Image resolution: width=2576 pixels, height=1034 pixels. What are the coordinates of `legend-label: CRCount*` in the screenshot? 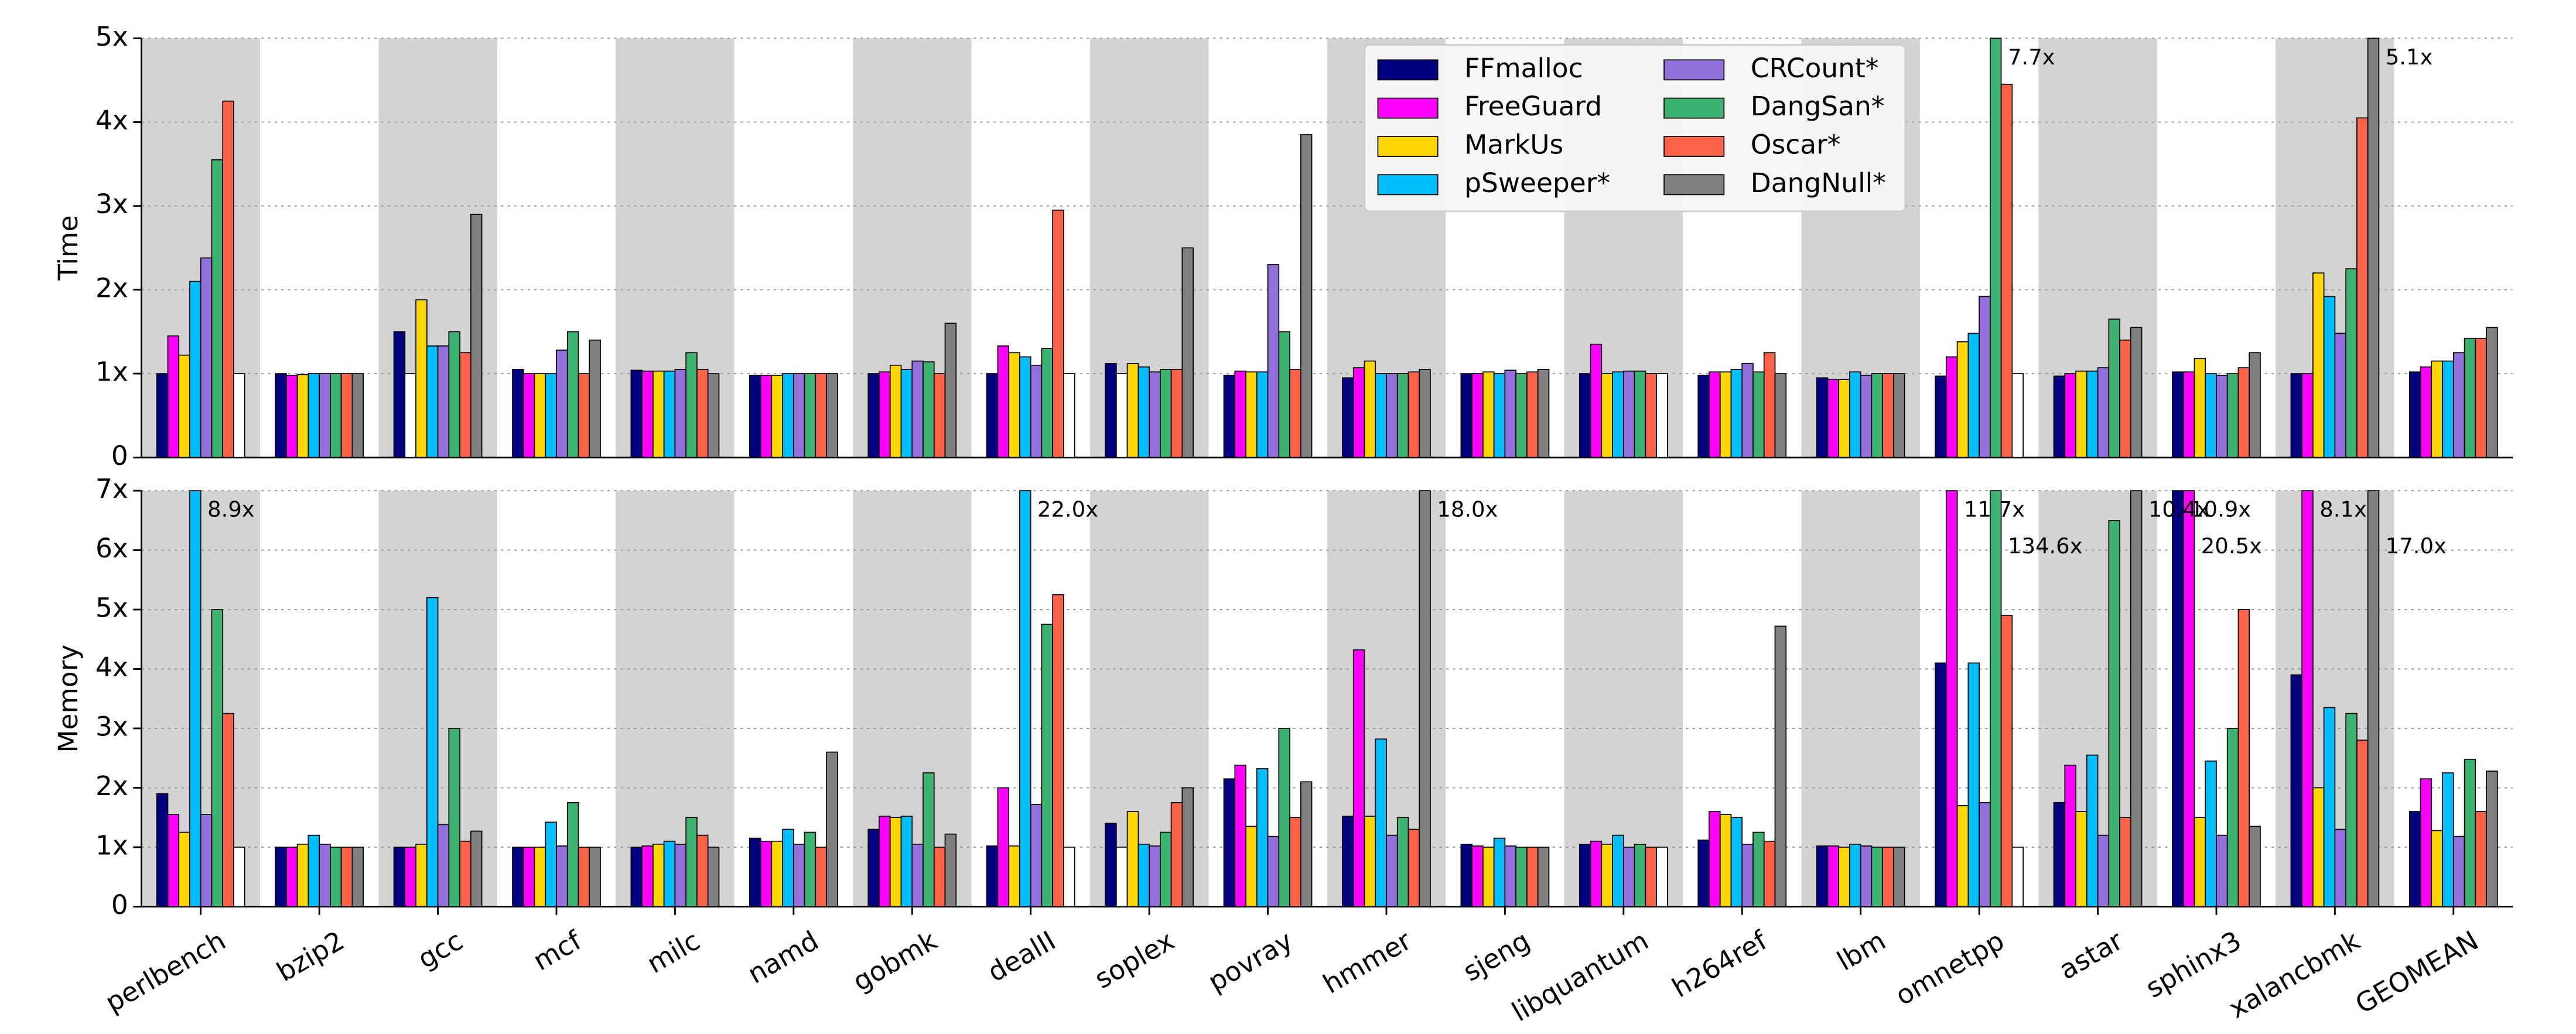 It's located at (1815, 68).